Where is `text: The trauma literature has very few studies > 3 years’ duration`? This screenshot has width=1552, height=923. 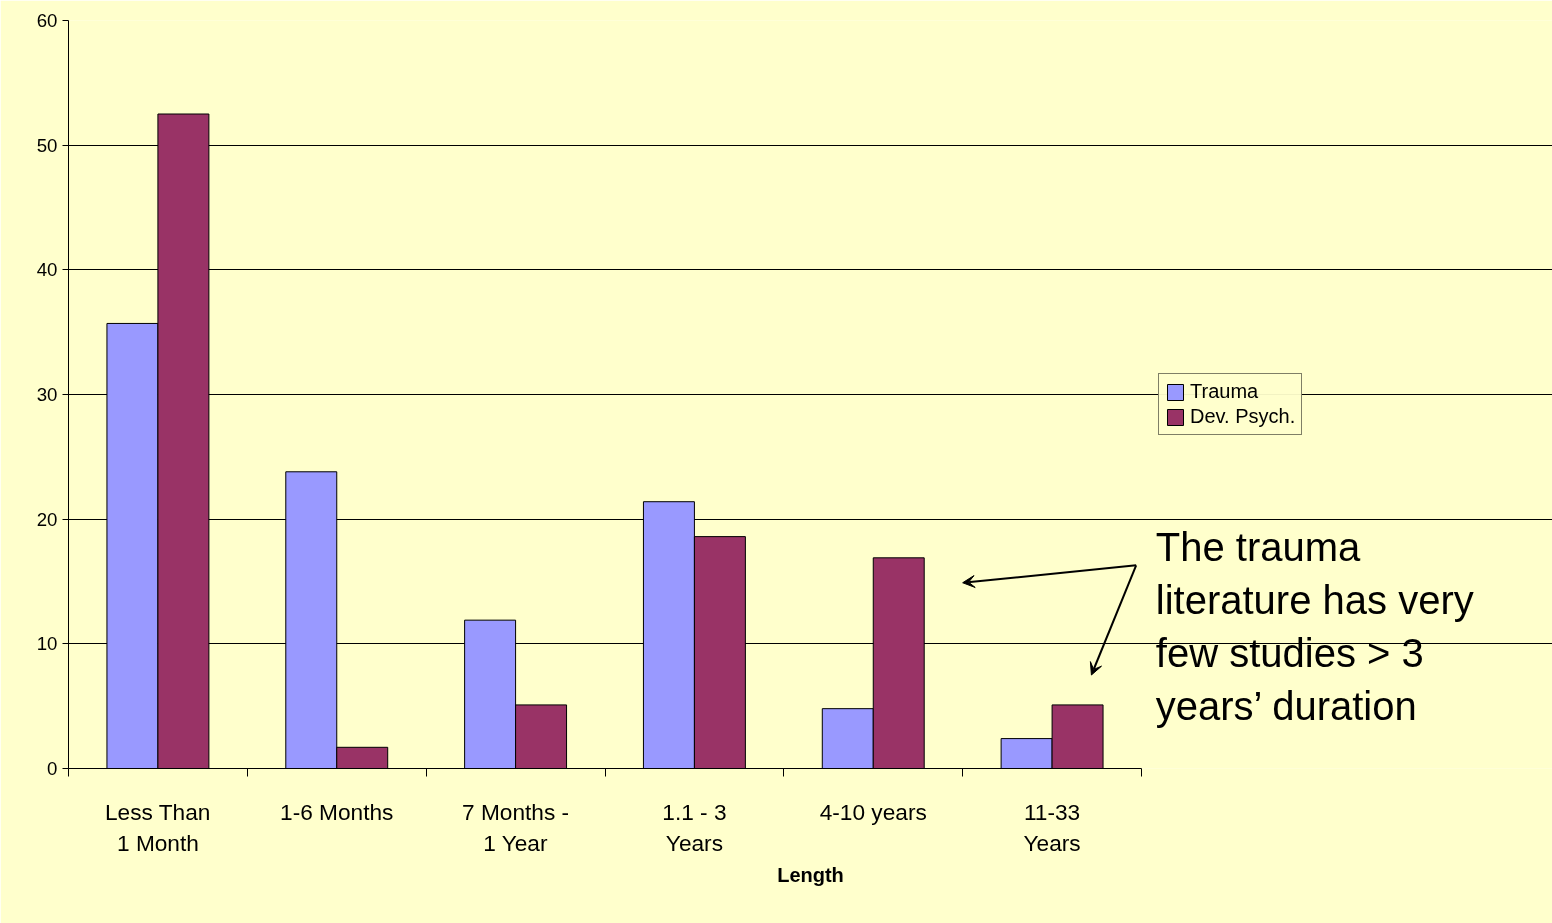
text: The trauma literature has very few studies > 3 years’ duration is located at coordinates (1314, 626).